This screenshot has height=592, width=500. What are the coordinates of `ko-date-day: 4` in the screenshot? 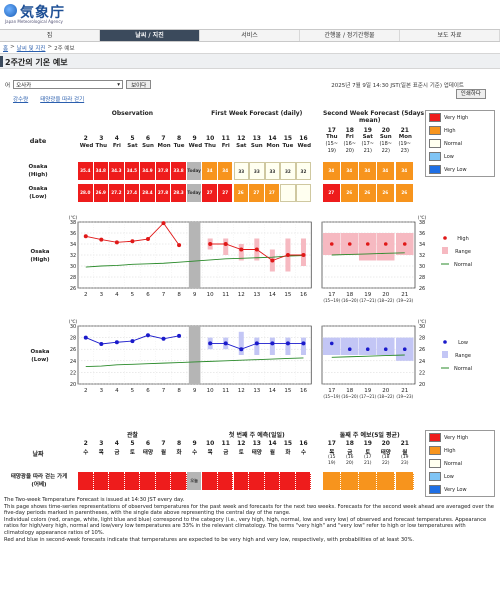 It's located at (116, 443).